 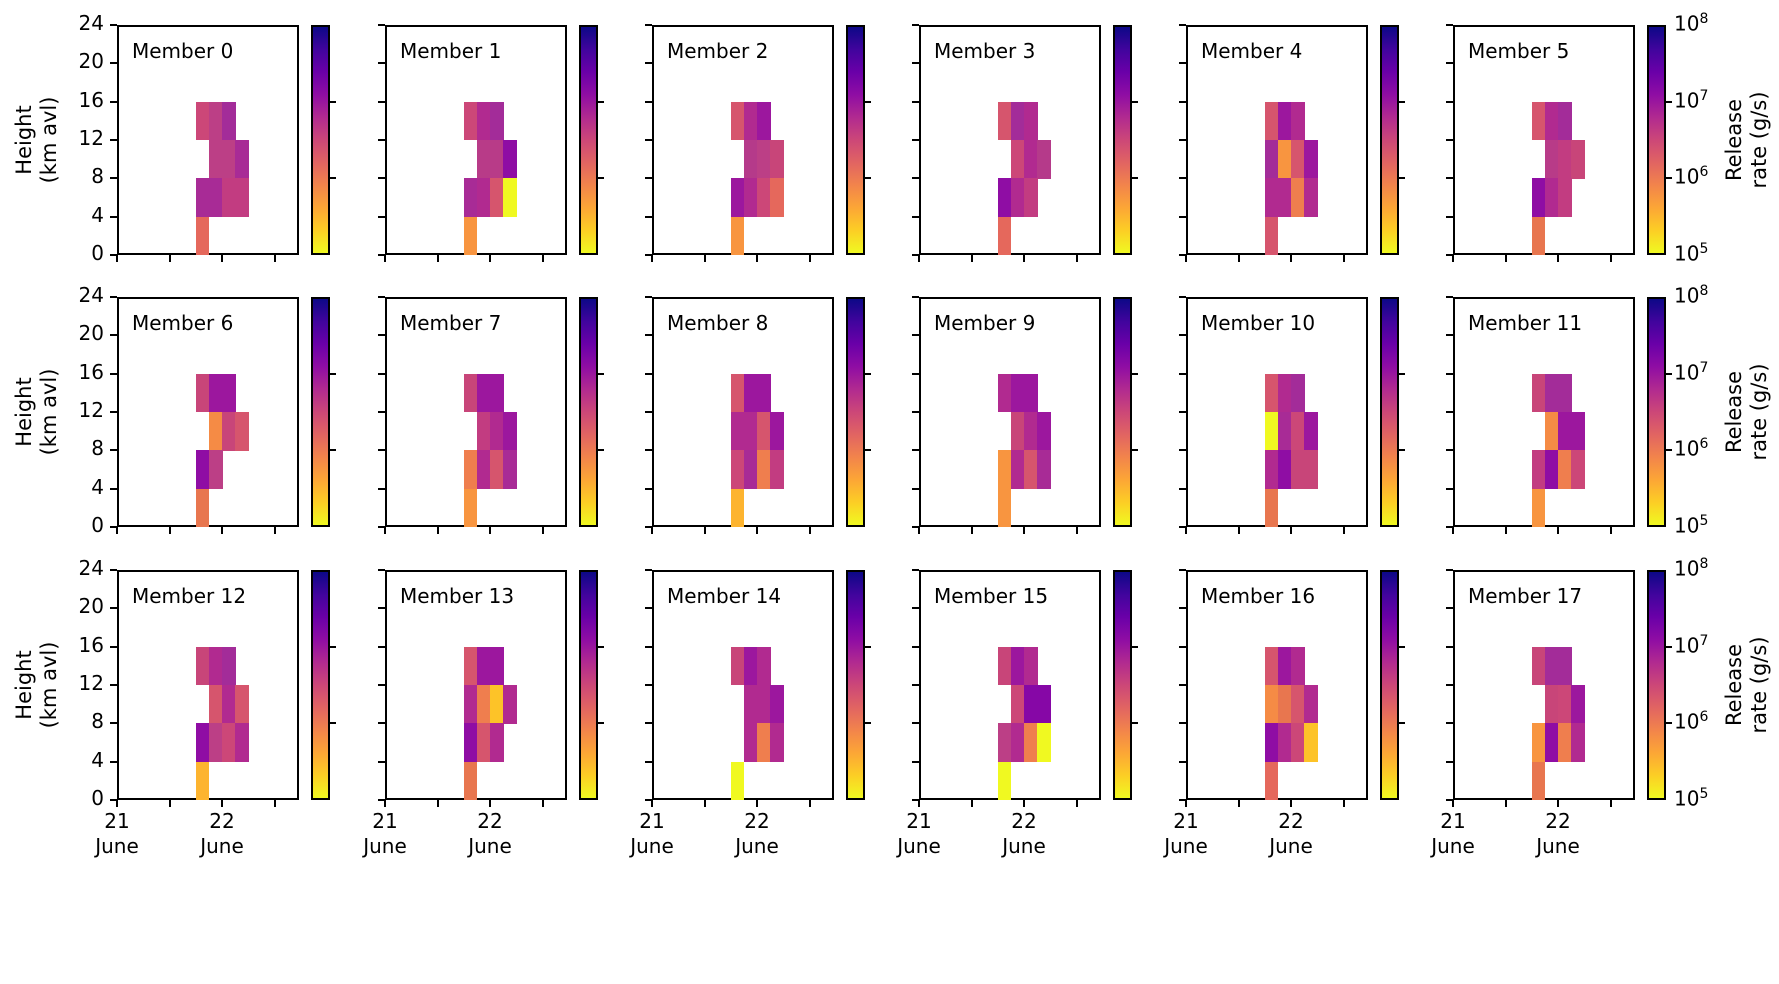 What do you see at coordinates (457, 596) in the screenshot?
I see `member-title: Member 13` at bounding box center [457, 596].